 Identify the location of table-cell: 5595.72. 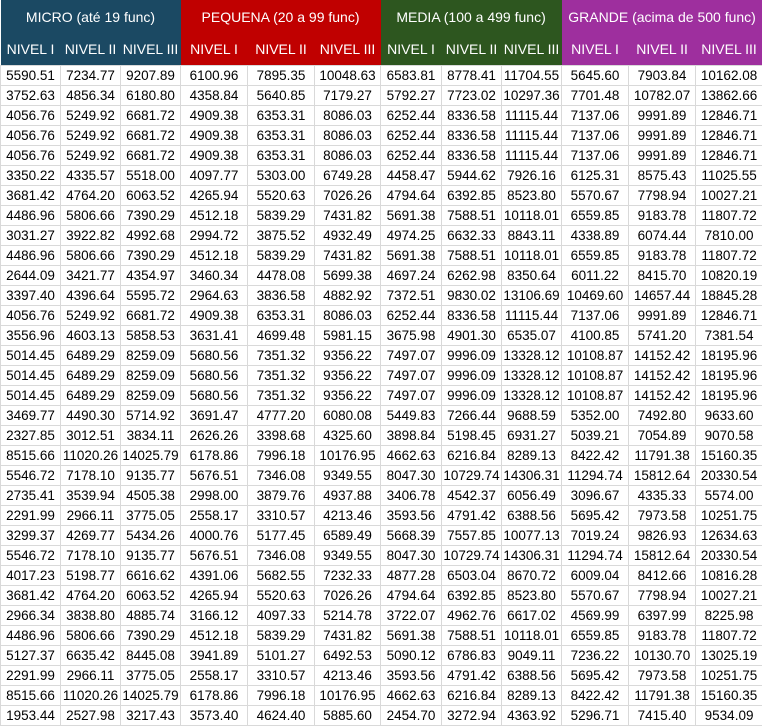
(150, 295).